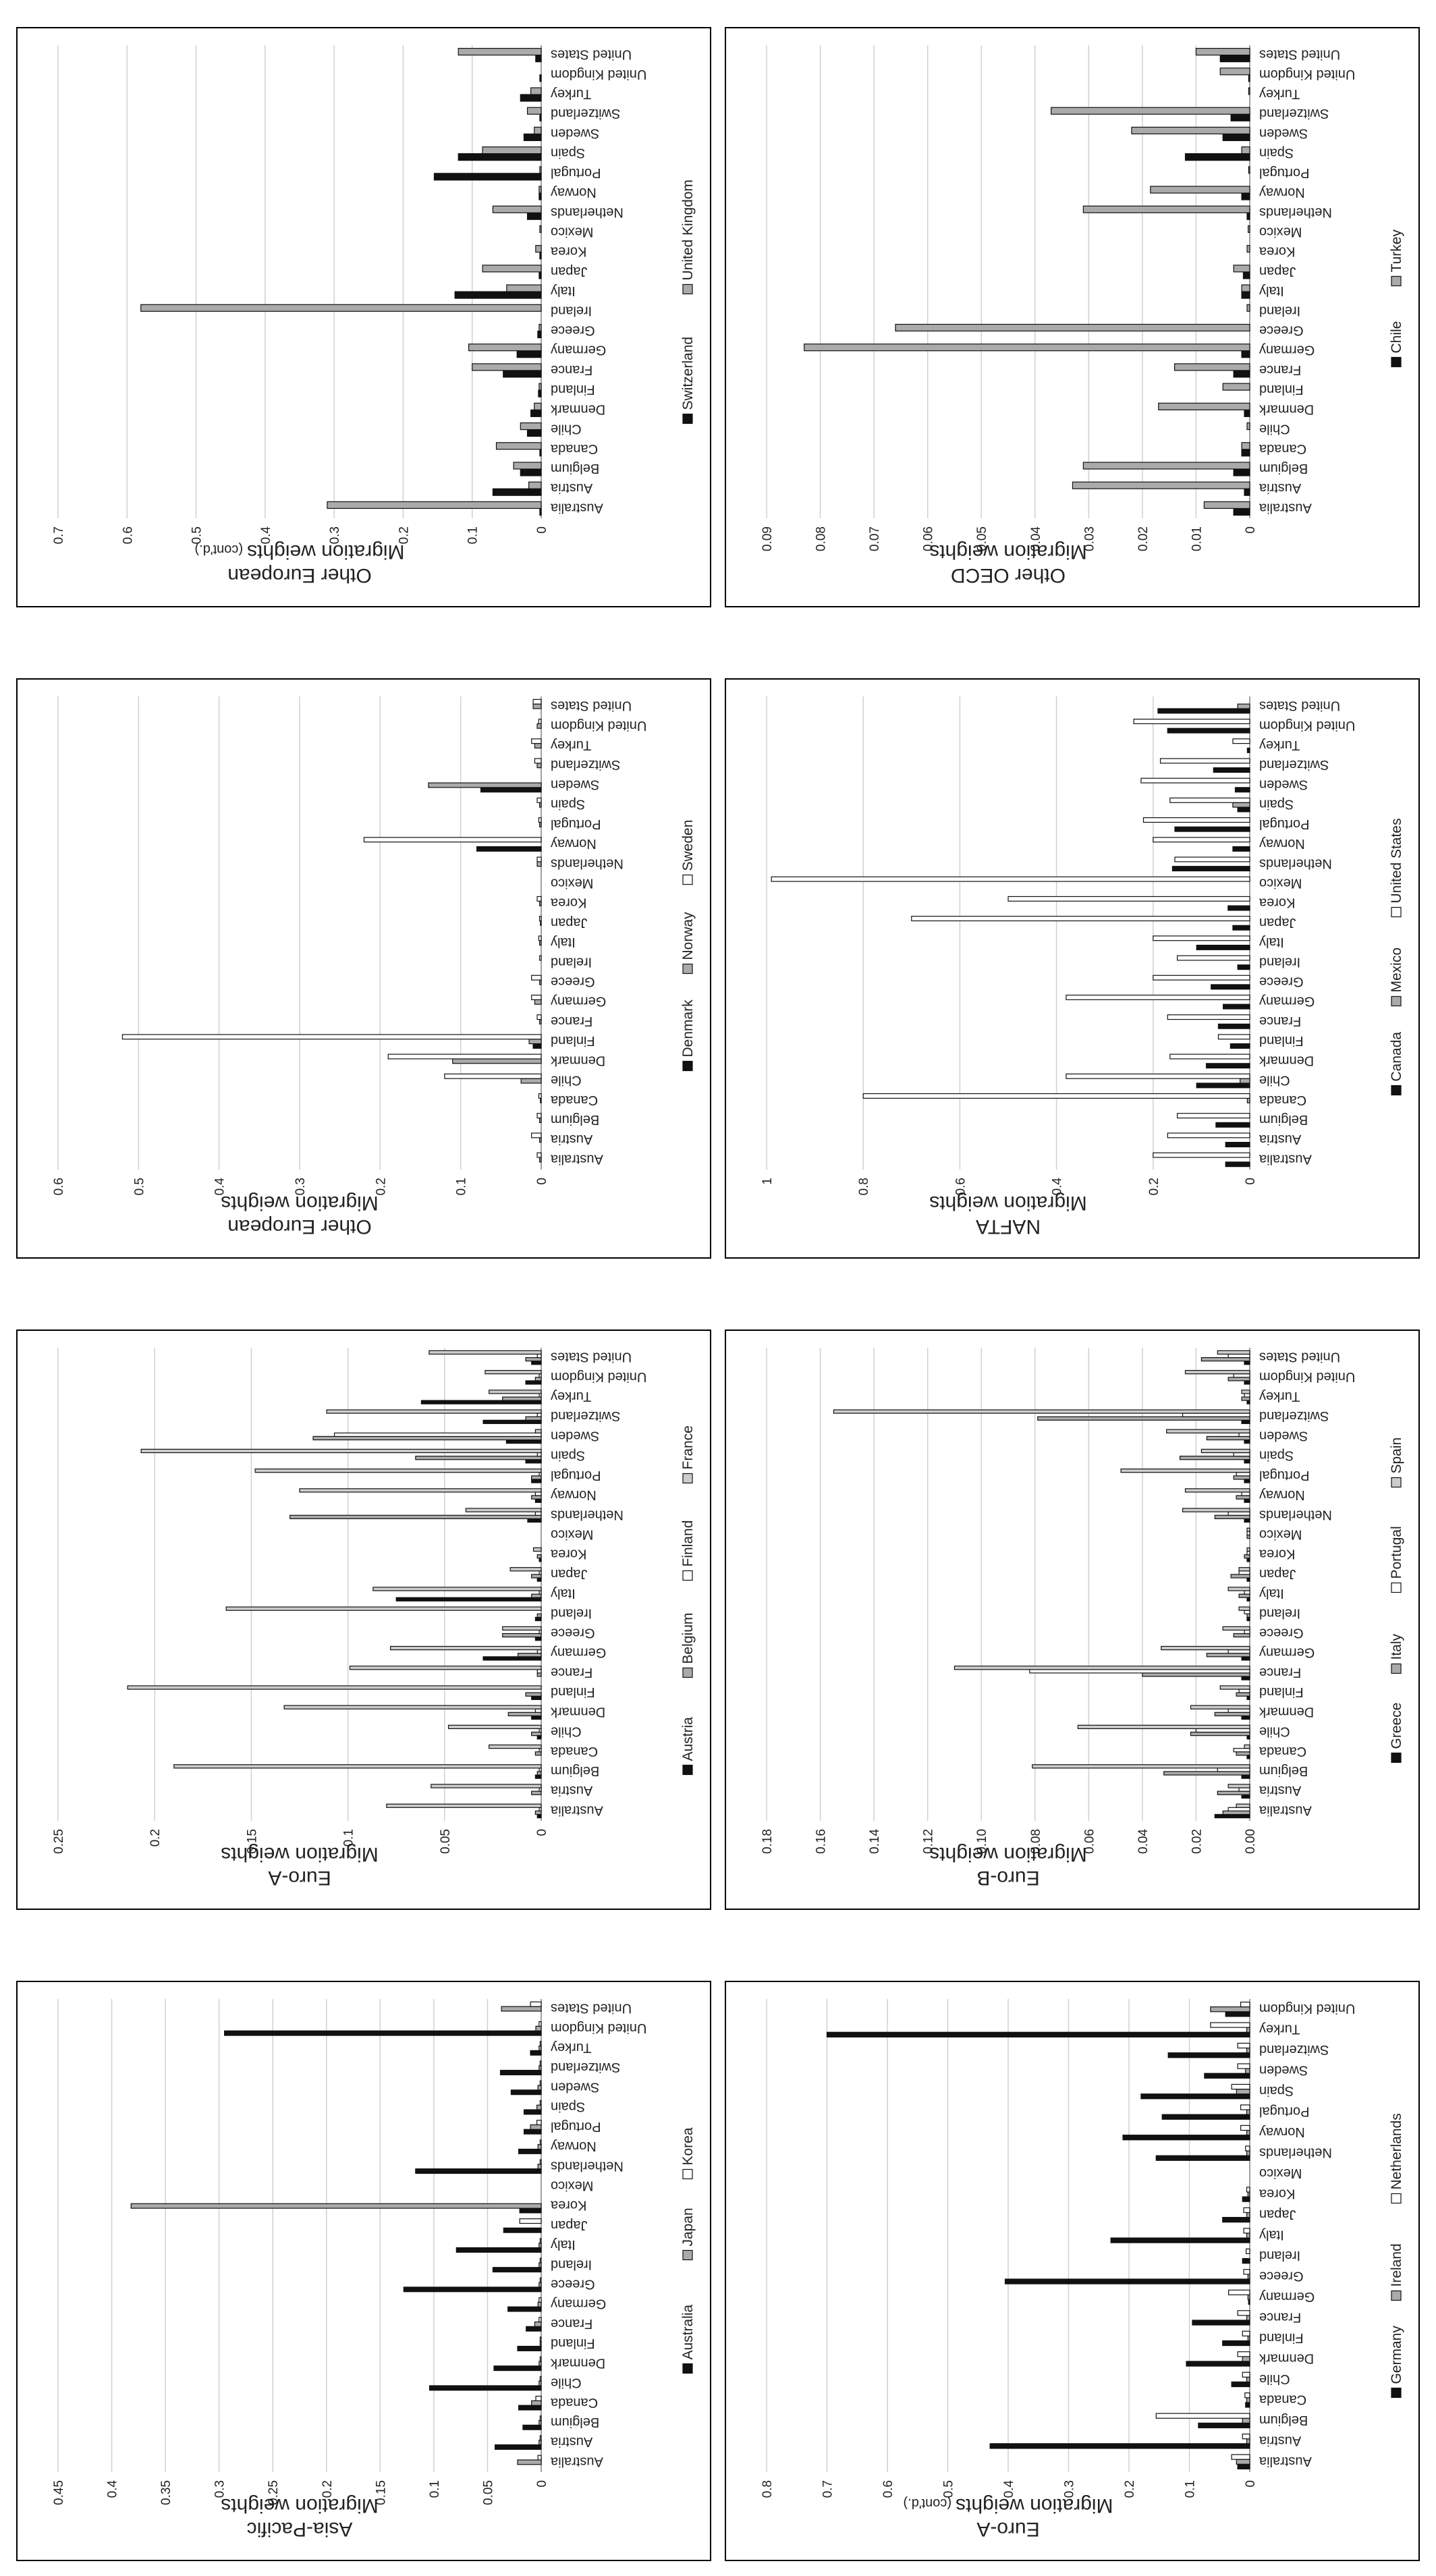 The image size is (1436, 2576). Describe the element at coordinates (1238, 1786) in the screenshot. I see `bar-spain-austria` at that location.